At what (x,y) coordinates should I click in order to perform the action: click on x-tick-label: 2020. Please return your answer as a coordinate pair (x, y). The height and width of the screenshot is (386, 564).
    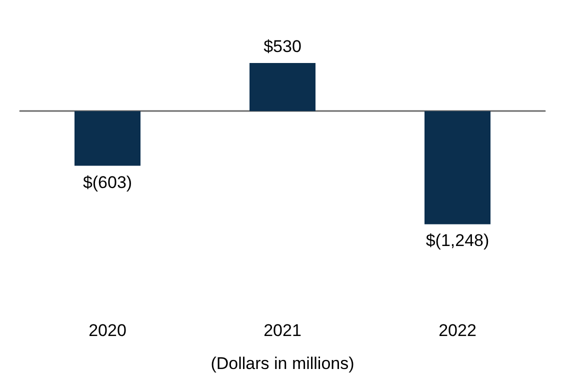
    Looking at the image, I should click on (107, 330).